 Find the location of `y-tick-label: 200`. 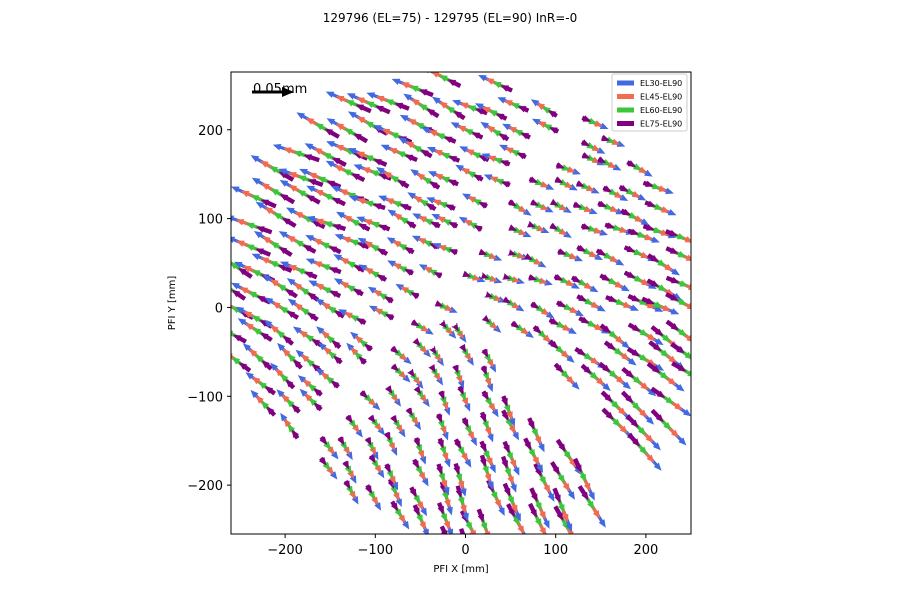

y-tick-label: 200 is located at coordinates (210, 131).